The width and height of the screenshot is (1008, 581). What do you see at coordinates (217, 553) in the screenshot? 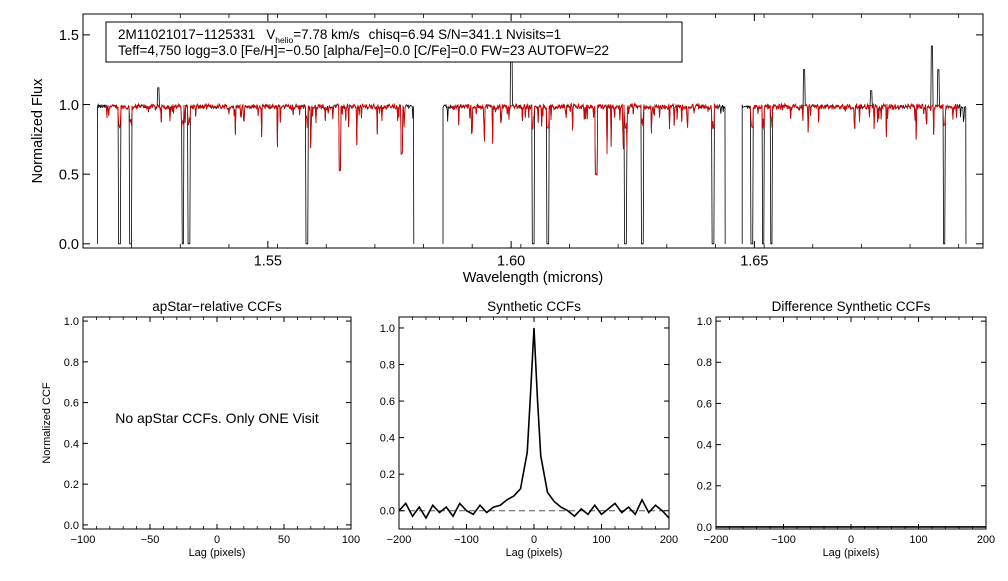
I see `apstar-ccf-x-label: Lag (pixels)` at bounding box center [217, 553].